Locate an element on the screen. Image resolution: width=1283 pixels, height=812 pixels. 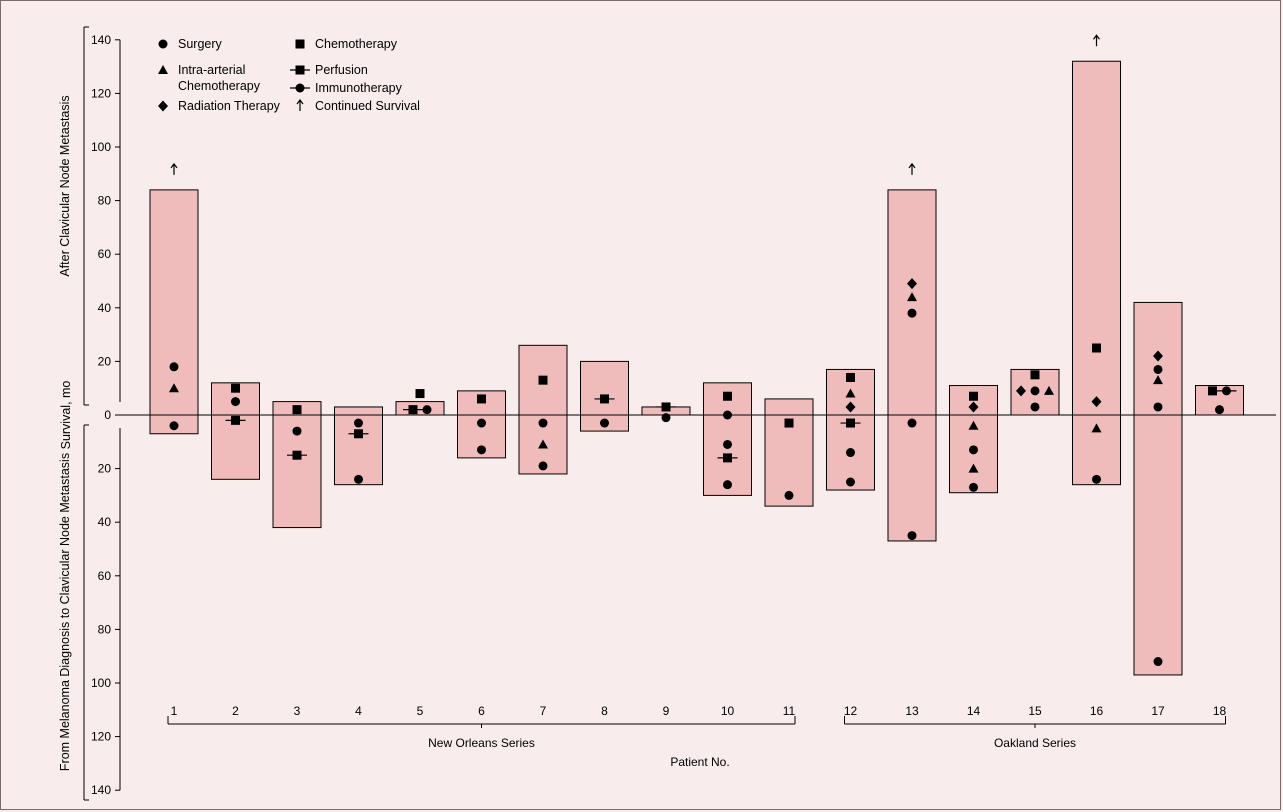
legend-label-line: Continued Survival is located at coordinates (367, 106).